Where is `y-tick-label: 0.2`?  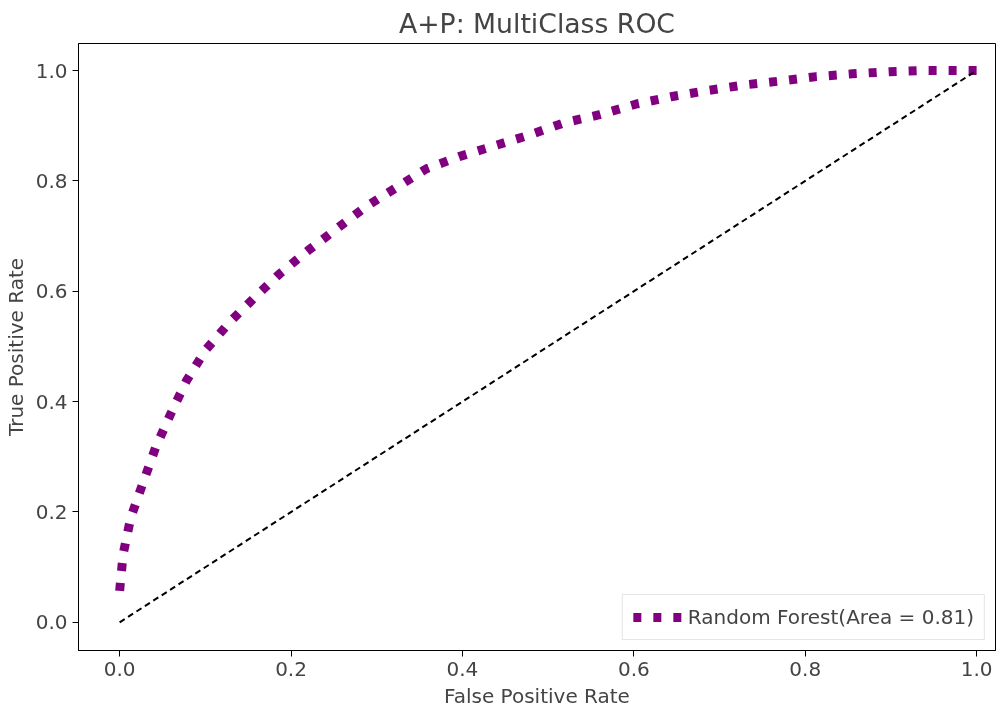
y-tick-label: 0.2 is located at coordinates (51, 511).